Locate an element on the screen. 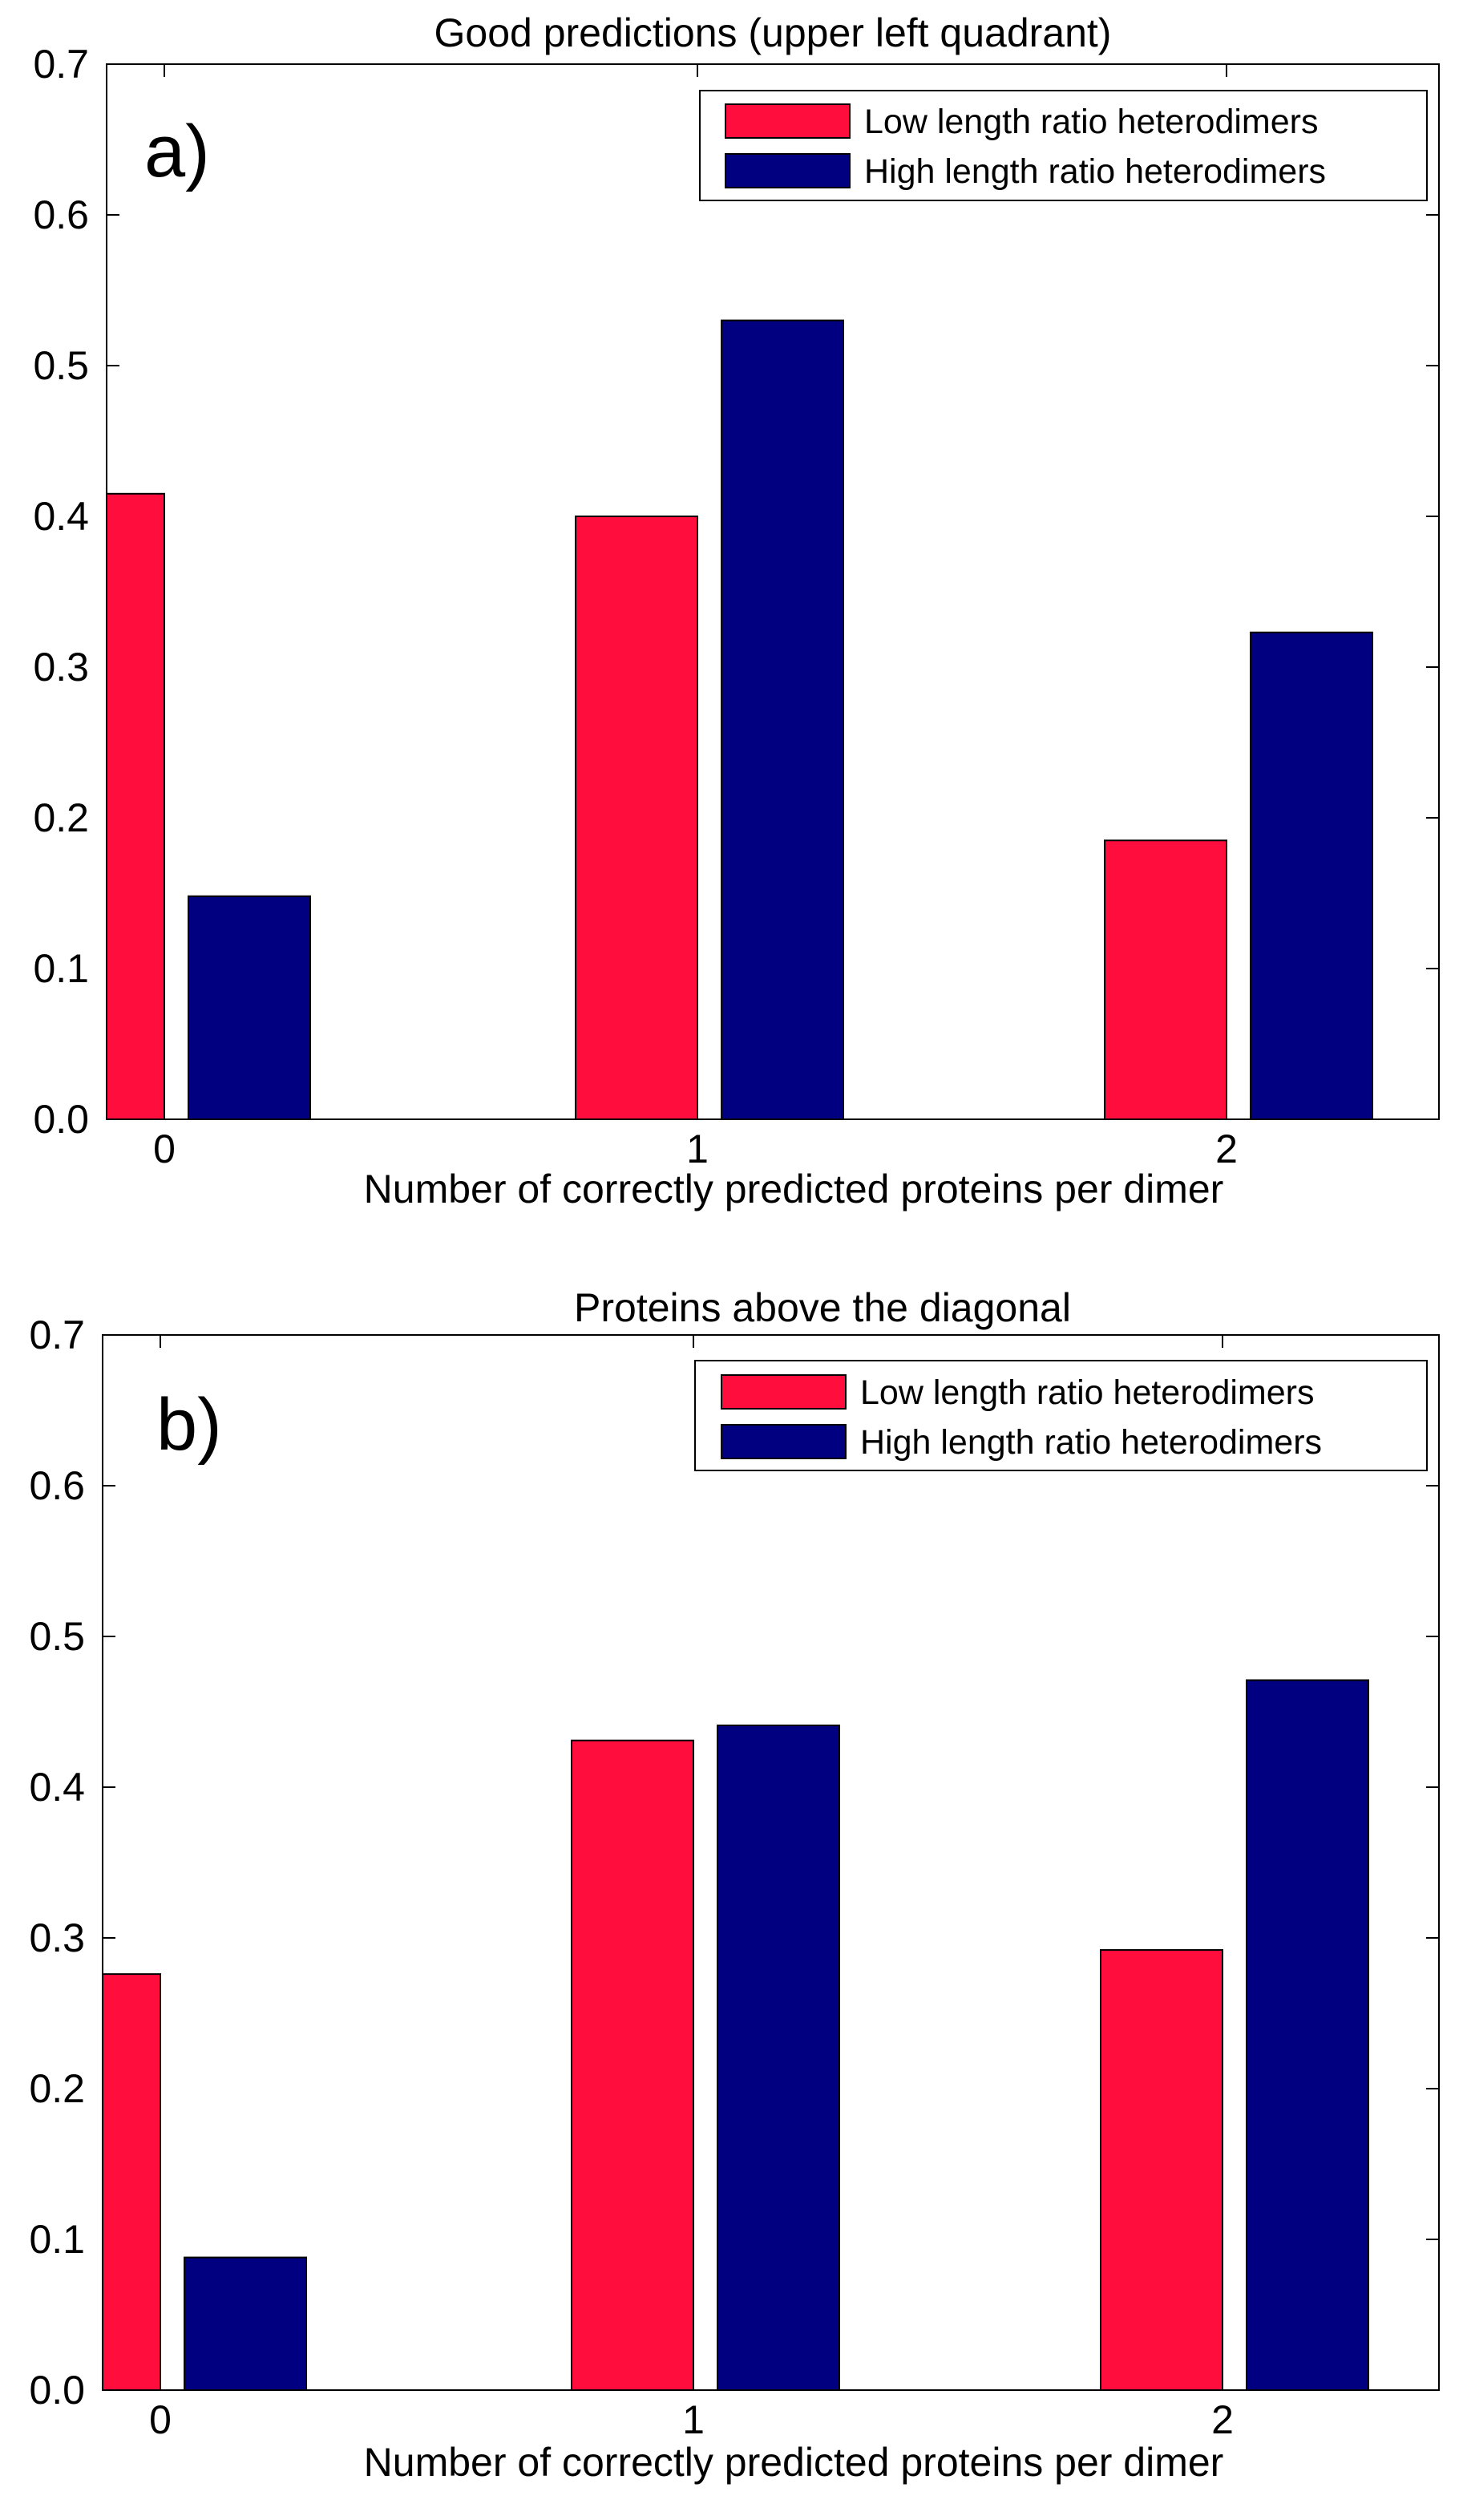  panel-b-ytick-label: 0.3 is located at coordinates (57, 1937).